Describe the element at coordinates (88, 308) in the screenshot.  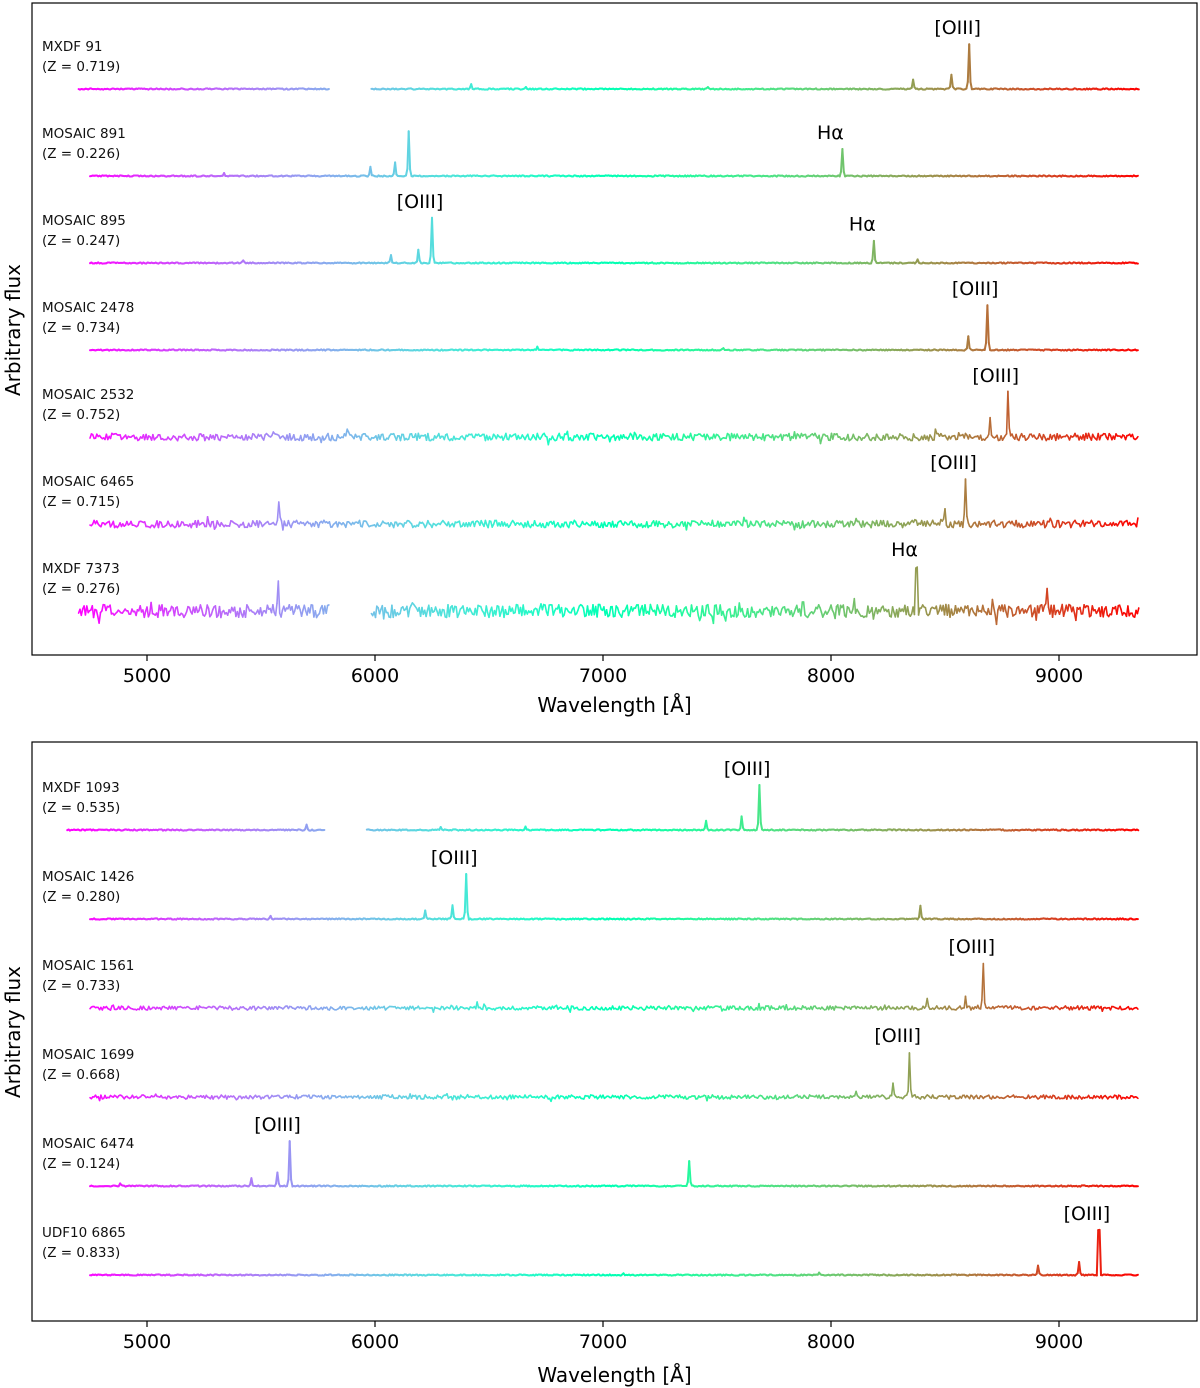
I see `object-name: MOSAIC 2478` at that location.